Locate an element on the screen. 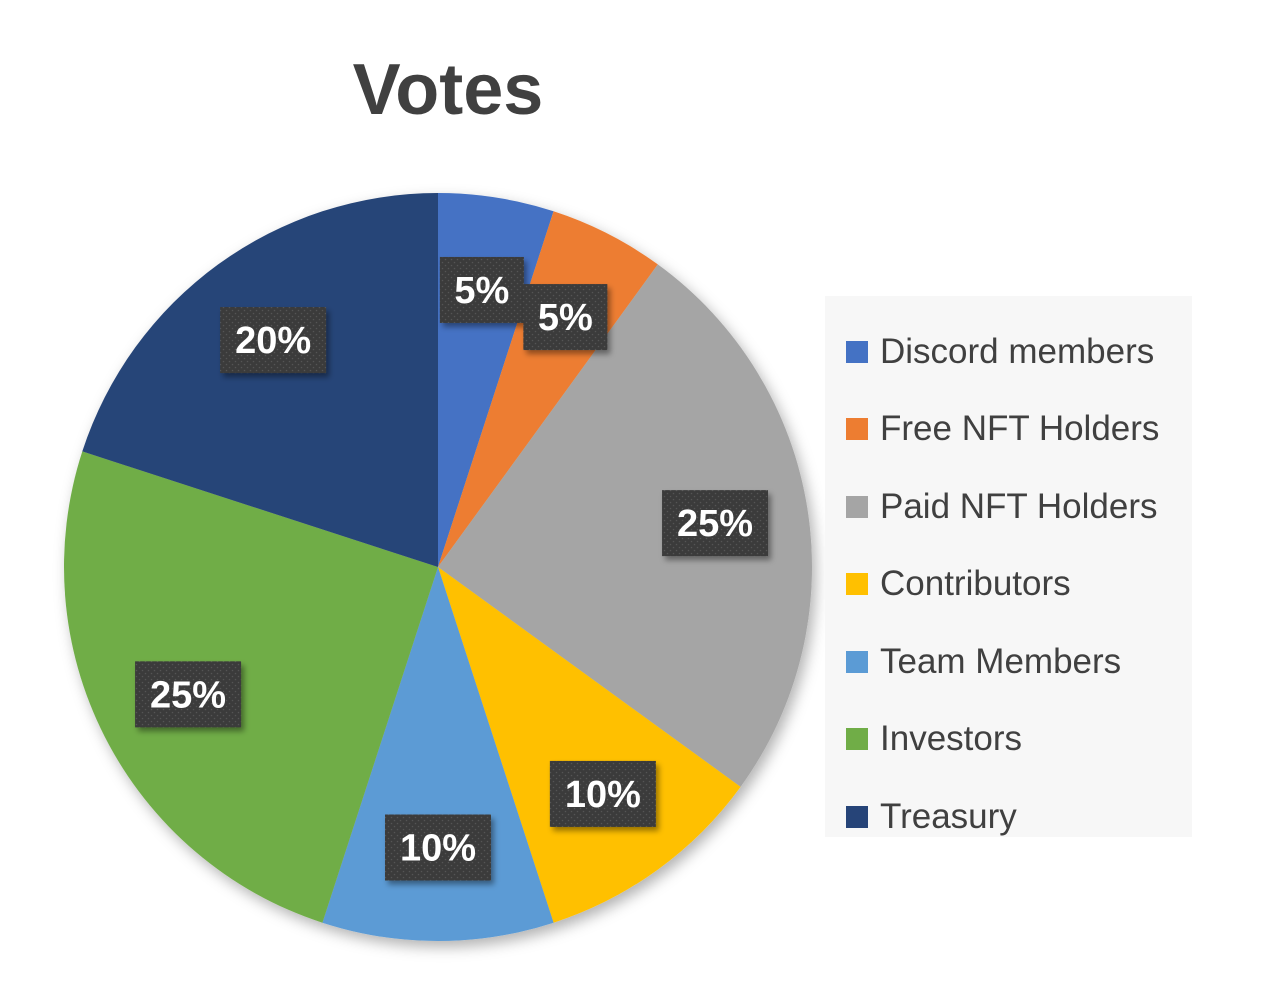 The height and width of the screenshot is (993, 1270). legend-item-contributors: Contributors is located at coordinates (1008, 585).